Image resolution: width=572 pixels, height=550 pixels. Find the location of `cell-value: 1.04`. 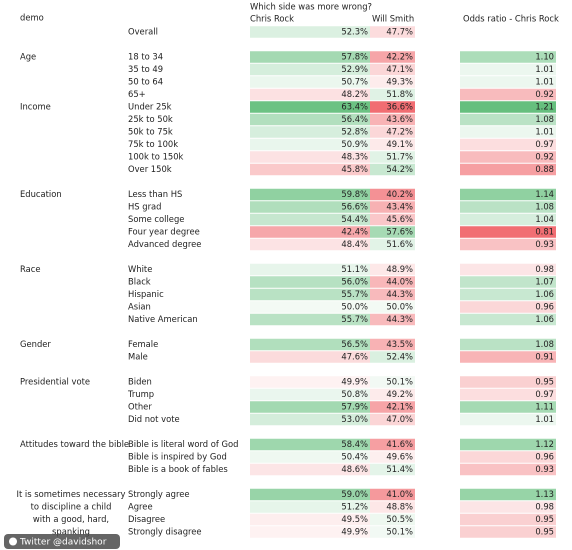

cell-value: 1.04 is located at coordinates (544, 219).